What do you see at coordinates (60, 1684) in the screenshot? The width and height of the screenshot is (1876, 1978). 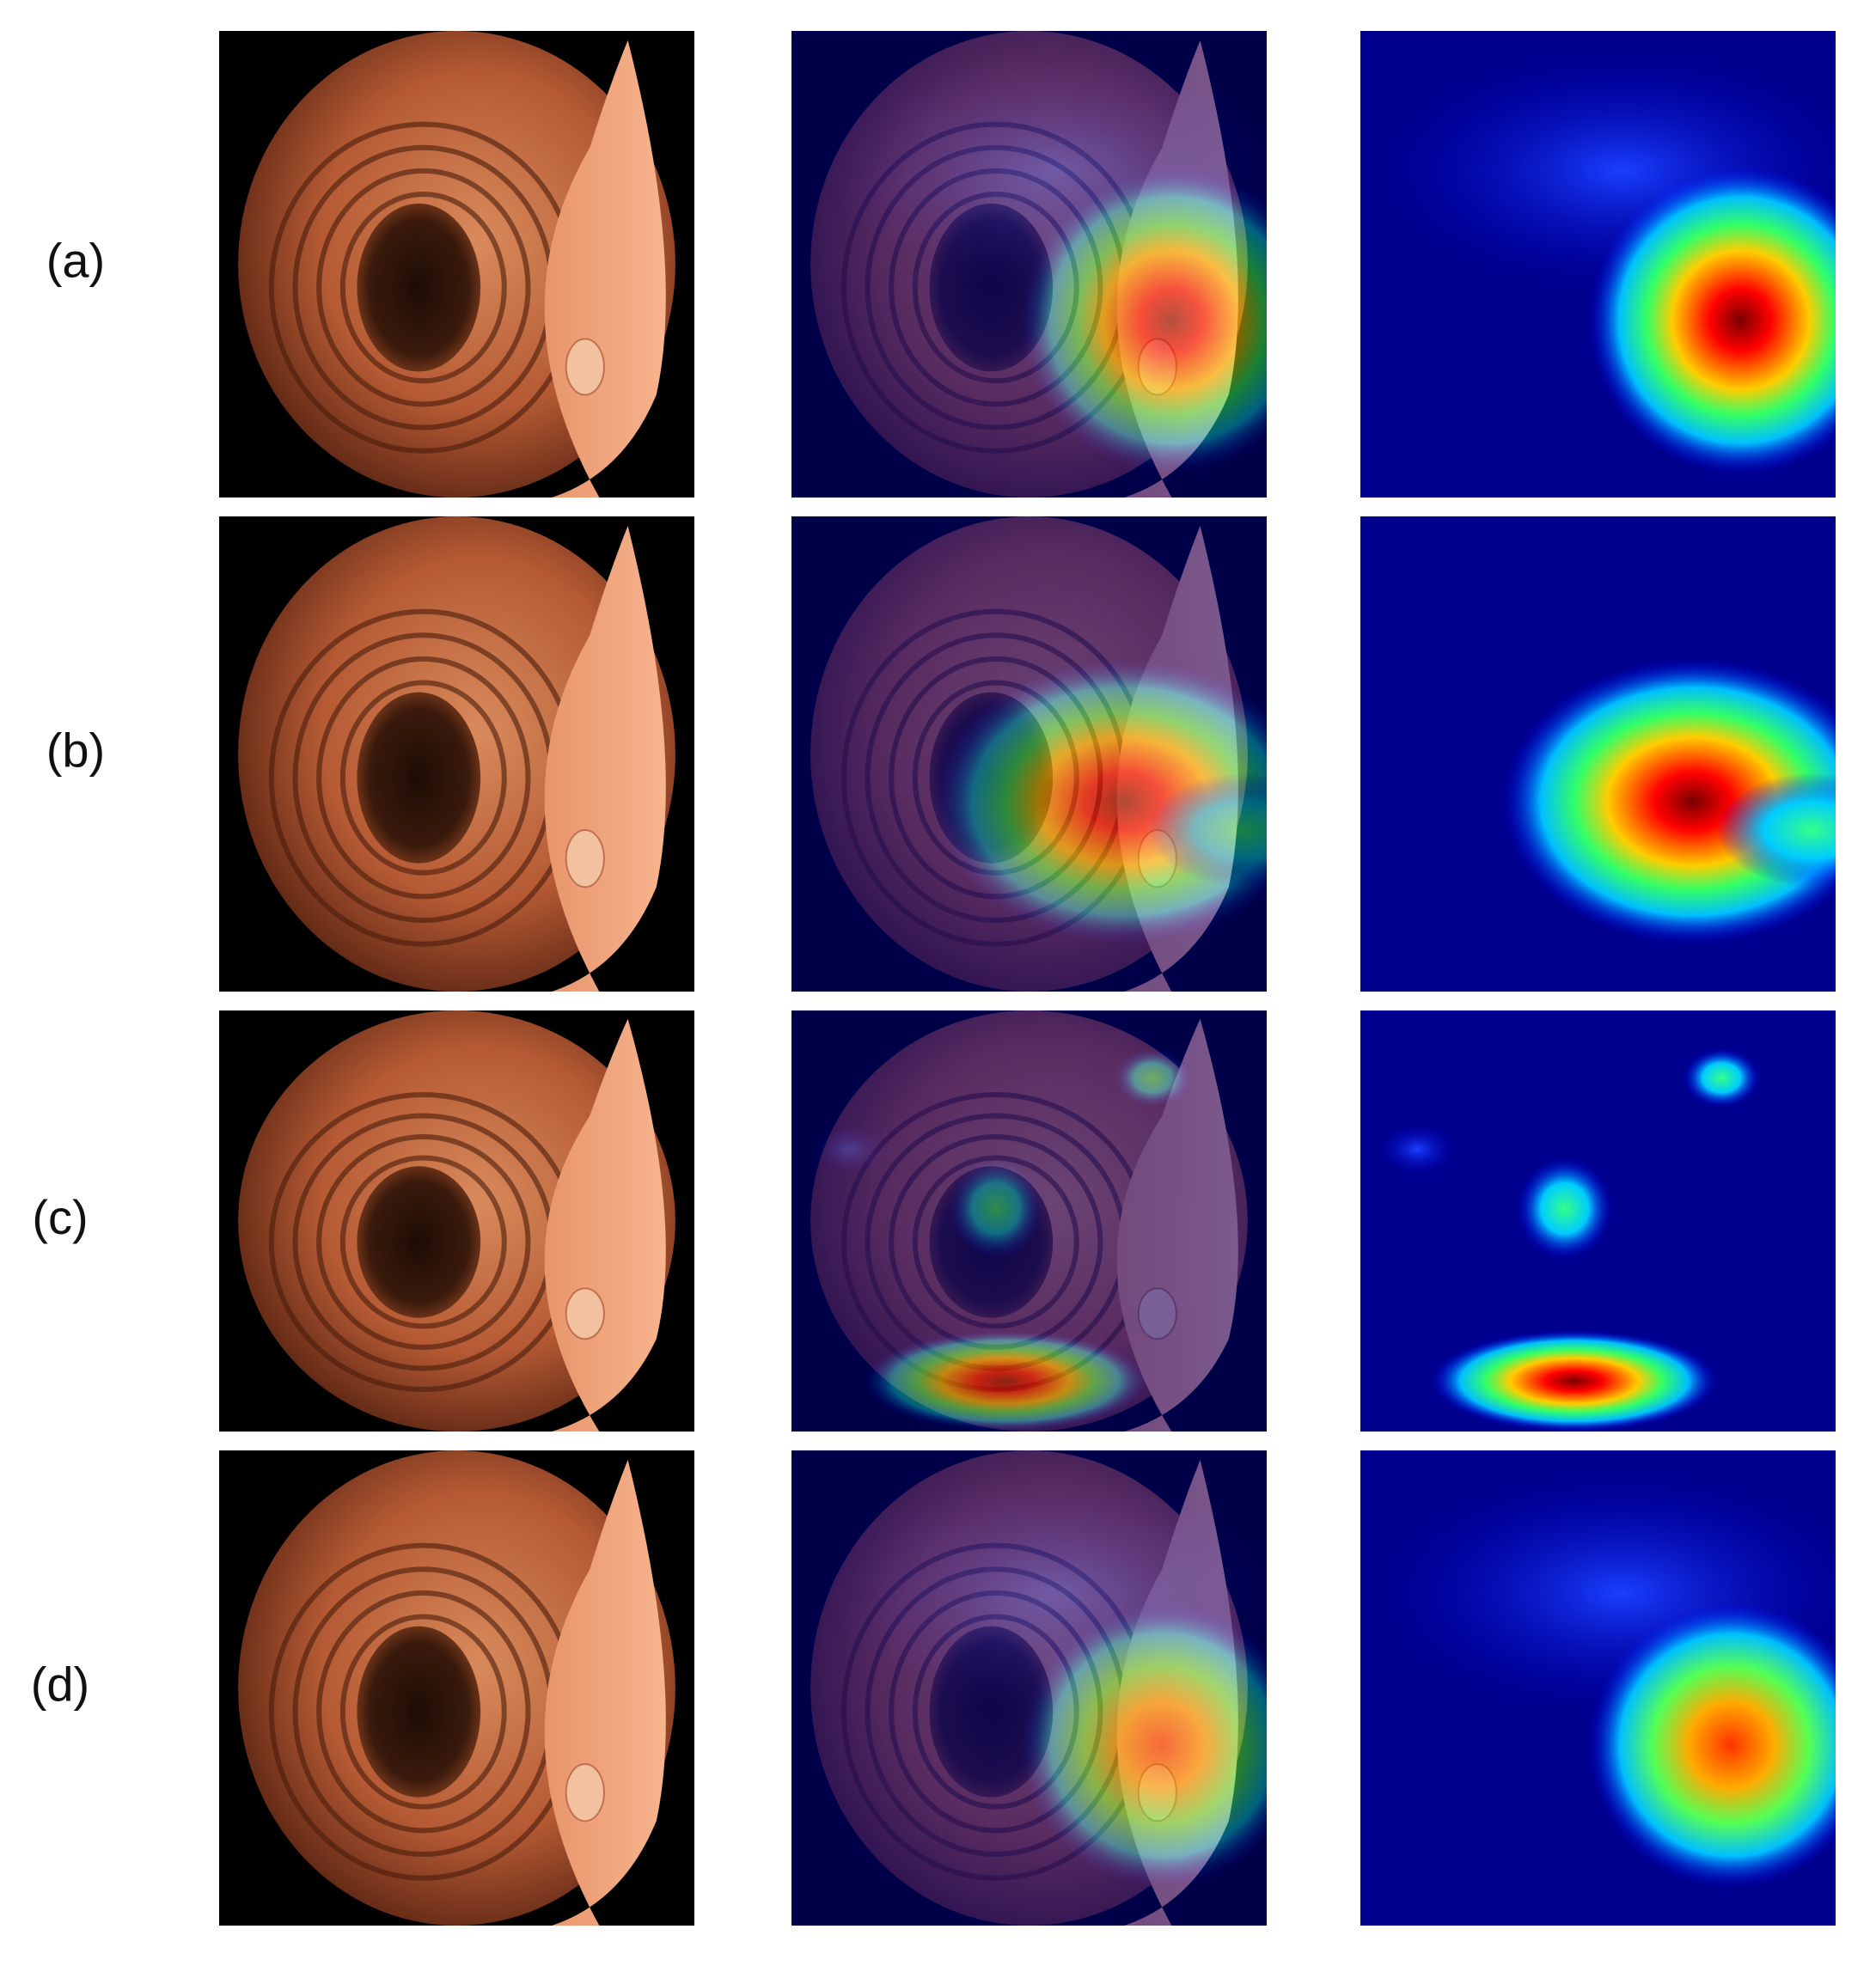 I see `row-label: (d)` at bounding box center [60, 1684].